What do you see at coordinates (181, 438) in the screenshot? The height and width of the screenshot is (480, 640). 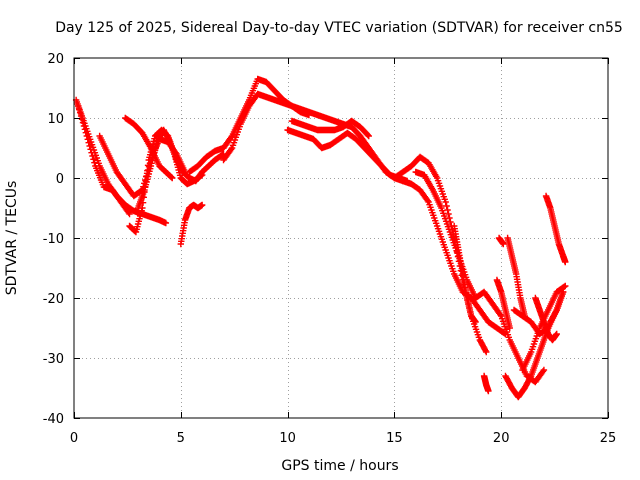 I see `x-tick-label: 5` at bounding box center [181, 438].